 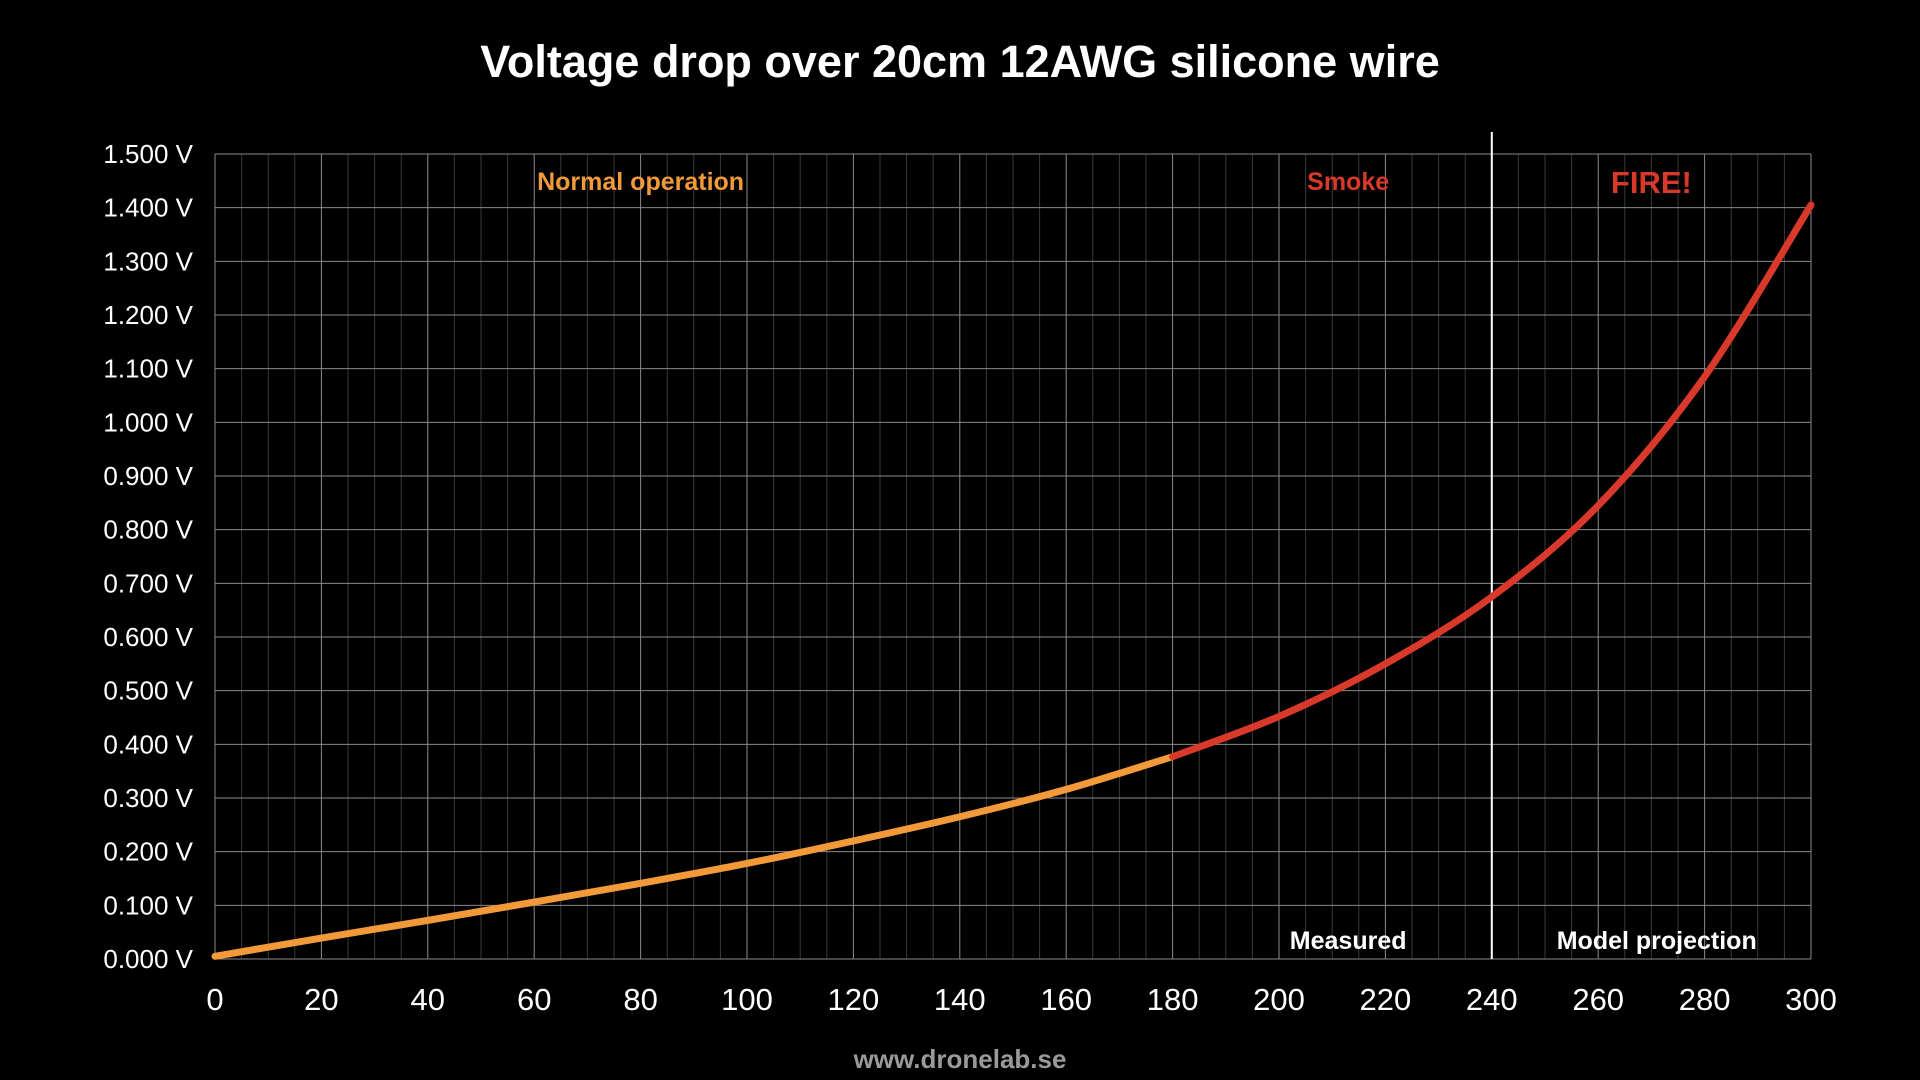 I want to click on x-tick-label: 80, so click(x=640, y=999).